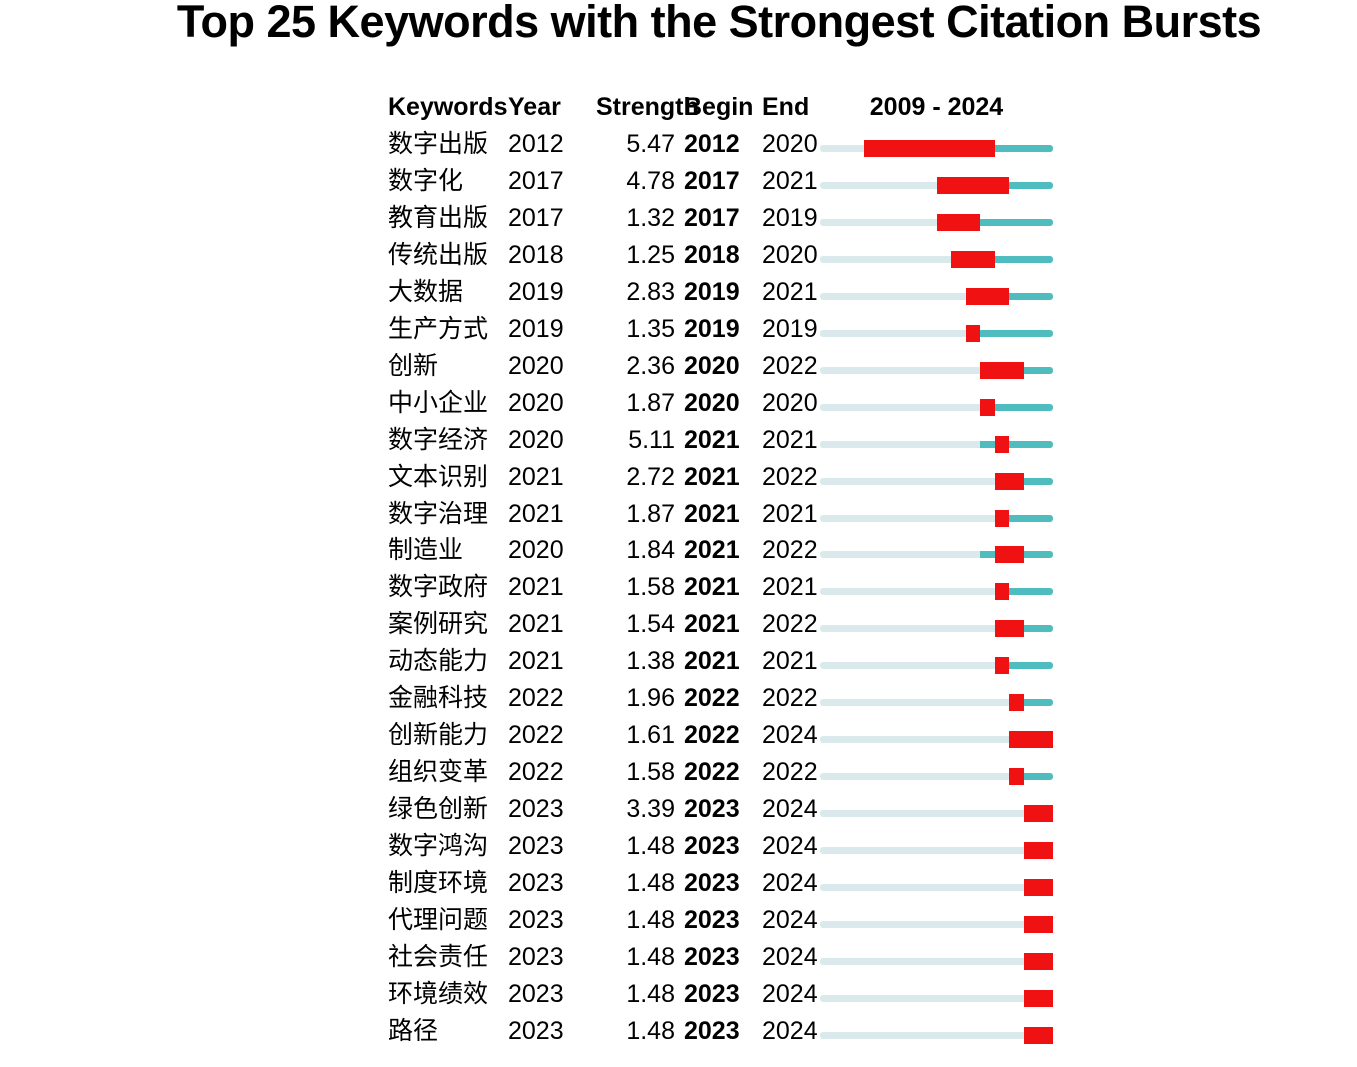 This screenshot has width=1357, height=1067. I want to click on table-row: 绿色创新 2023 3.39 2023 2024, so click(720, 809).